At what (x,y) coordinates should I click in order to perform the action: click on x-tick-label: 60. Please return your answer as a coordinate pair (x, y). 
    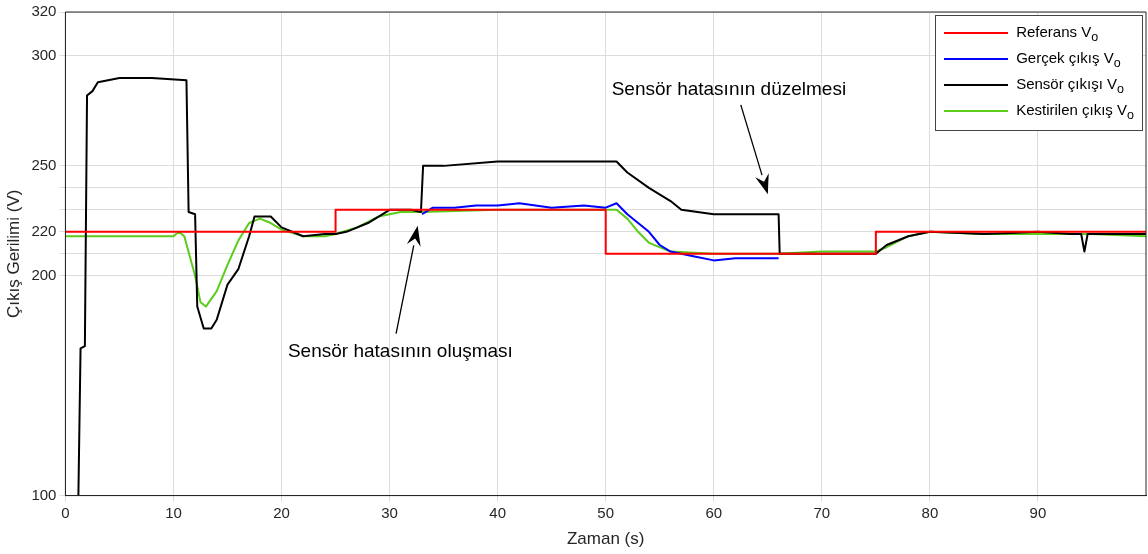
    Looking at the image, I should click on (714, 512).